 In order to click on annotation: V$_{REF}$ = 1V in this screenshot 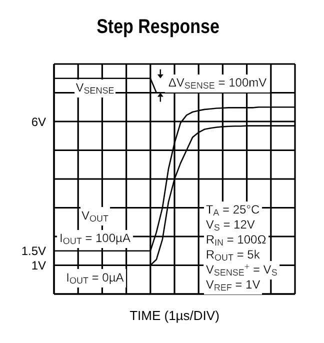, I will do `click(233, 285)`.